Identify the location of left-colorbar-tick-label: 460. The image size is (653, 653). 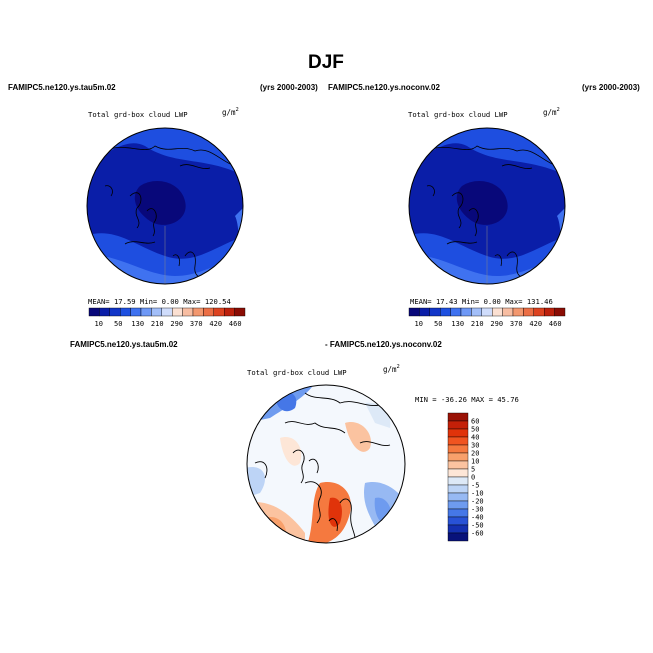
(235, 324).